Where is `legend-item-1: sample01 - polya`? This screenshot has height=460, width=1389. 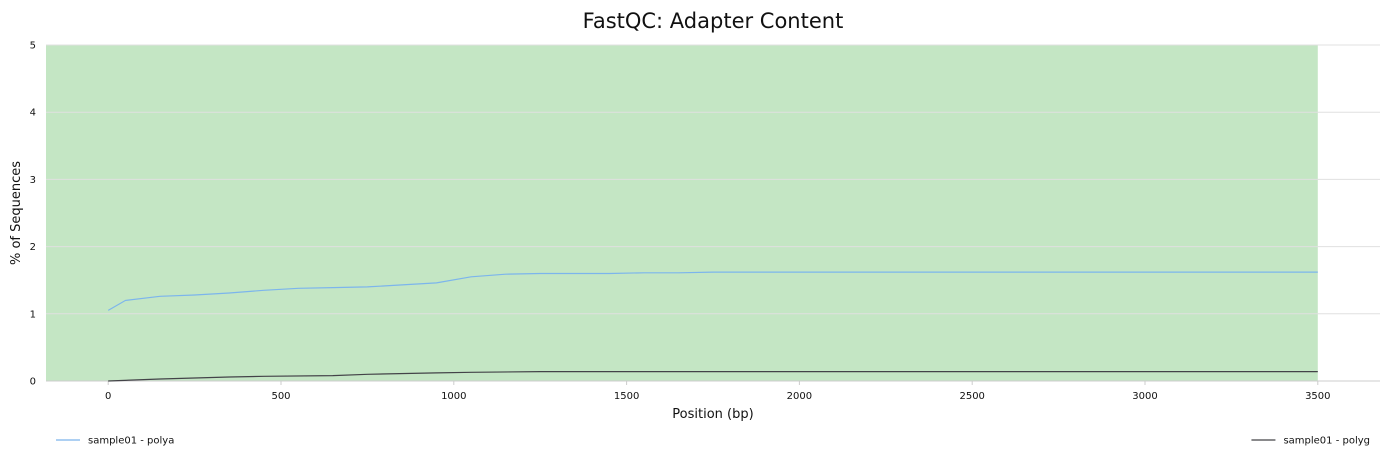
legend-item-1: sample01 - polya is located at coordinates (115, 441).